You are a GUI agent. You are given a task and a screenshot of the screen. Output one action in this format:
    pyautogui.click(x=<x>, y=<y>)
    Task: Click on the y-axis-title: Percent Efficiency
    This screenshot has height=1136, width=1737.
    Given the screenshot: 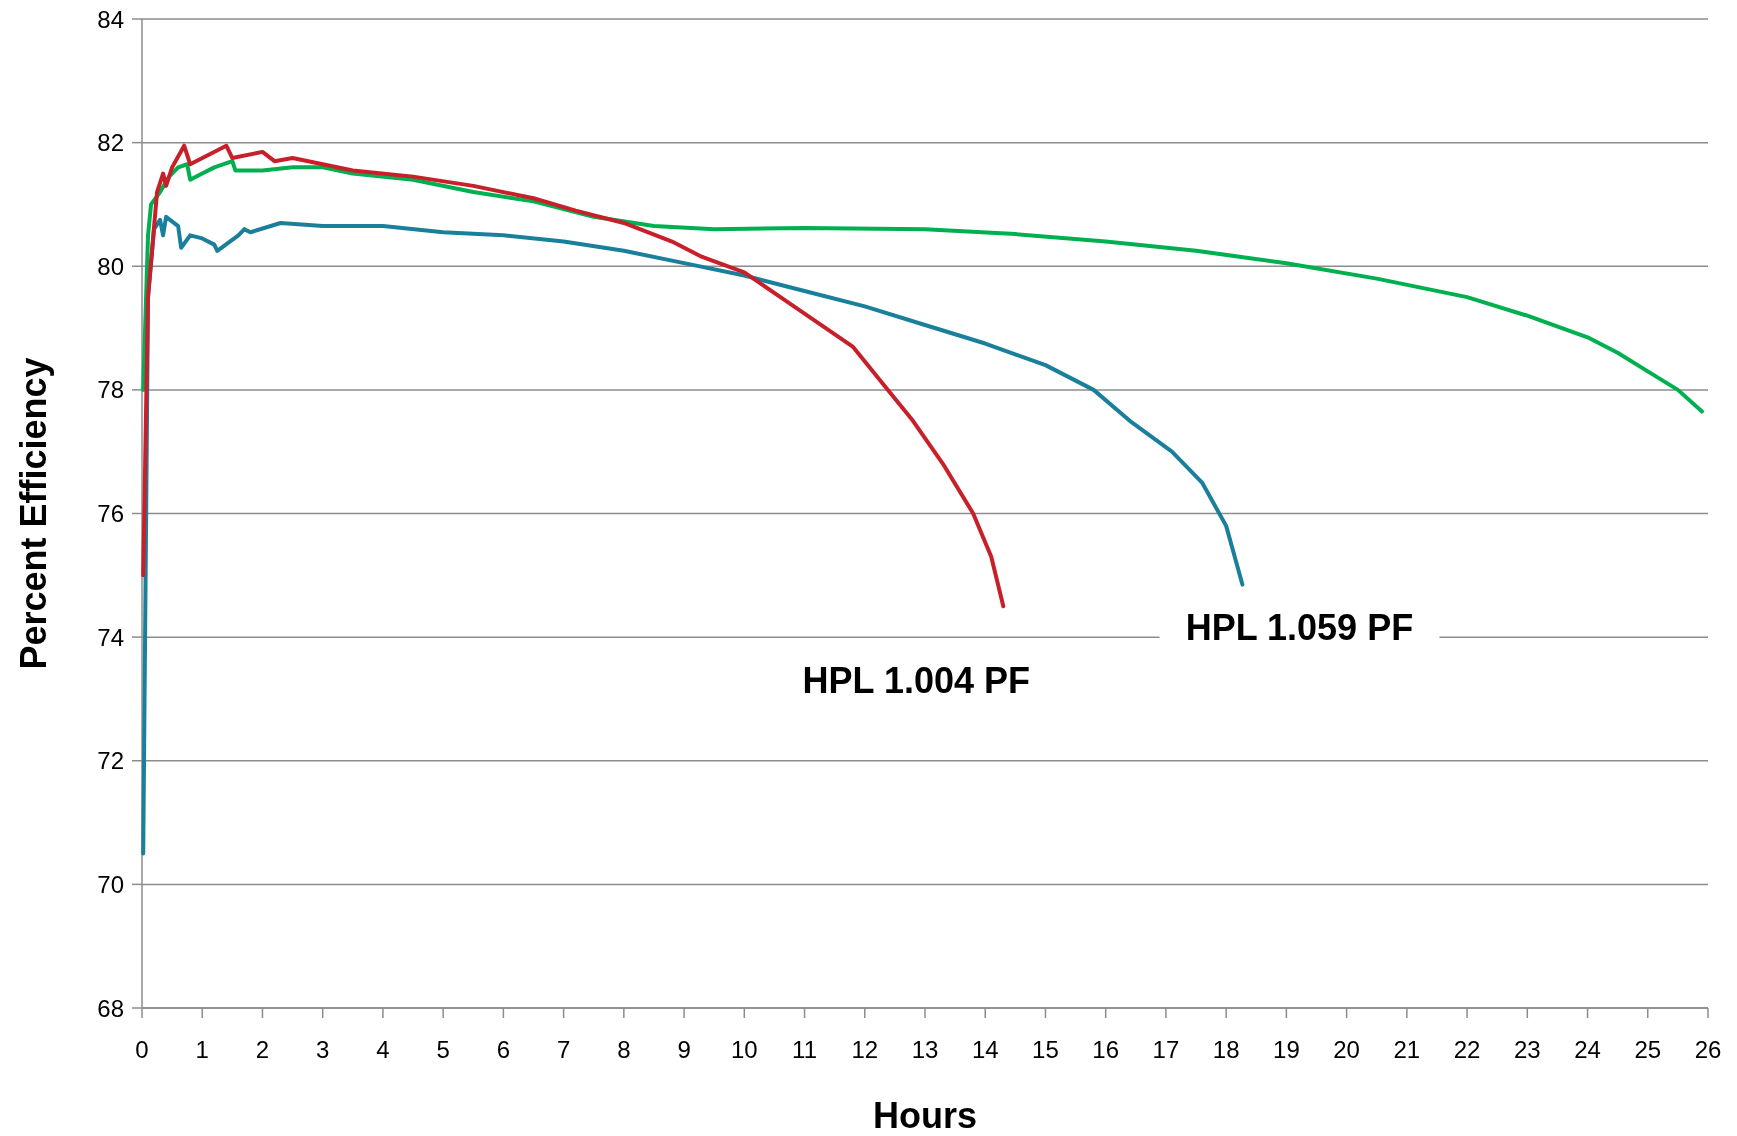 What is the action you would take?
    pyautogui.click(x=33, y=513)
    